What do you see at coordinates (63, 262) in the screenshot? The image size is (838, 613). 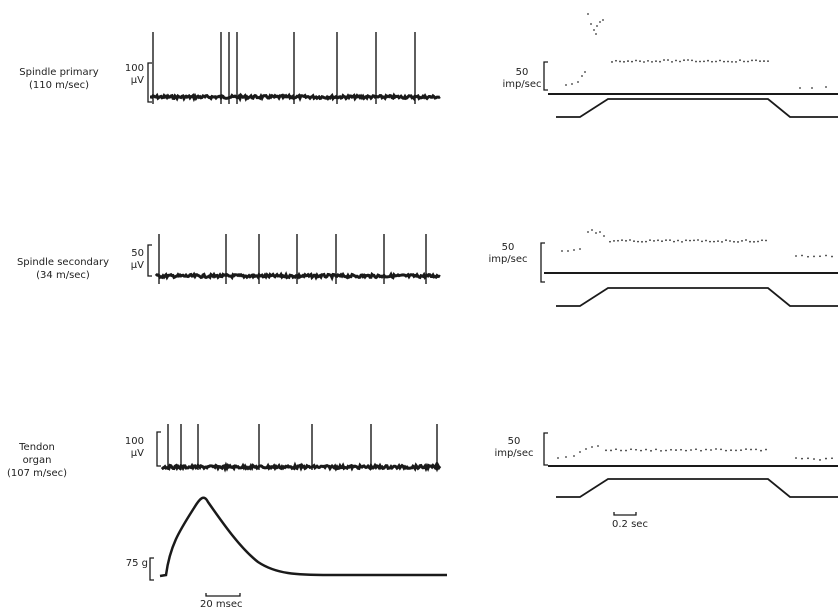 I see `unit-name: Spindle secondary` at bounding box center [63, 262].